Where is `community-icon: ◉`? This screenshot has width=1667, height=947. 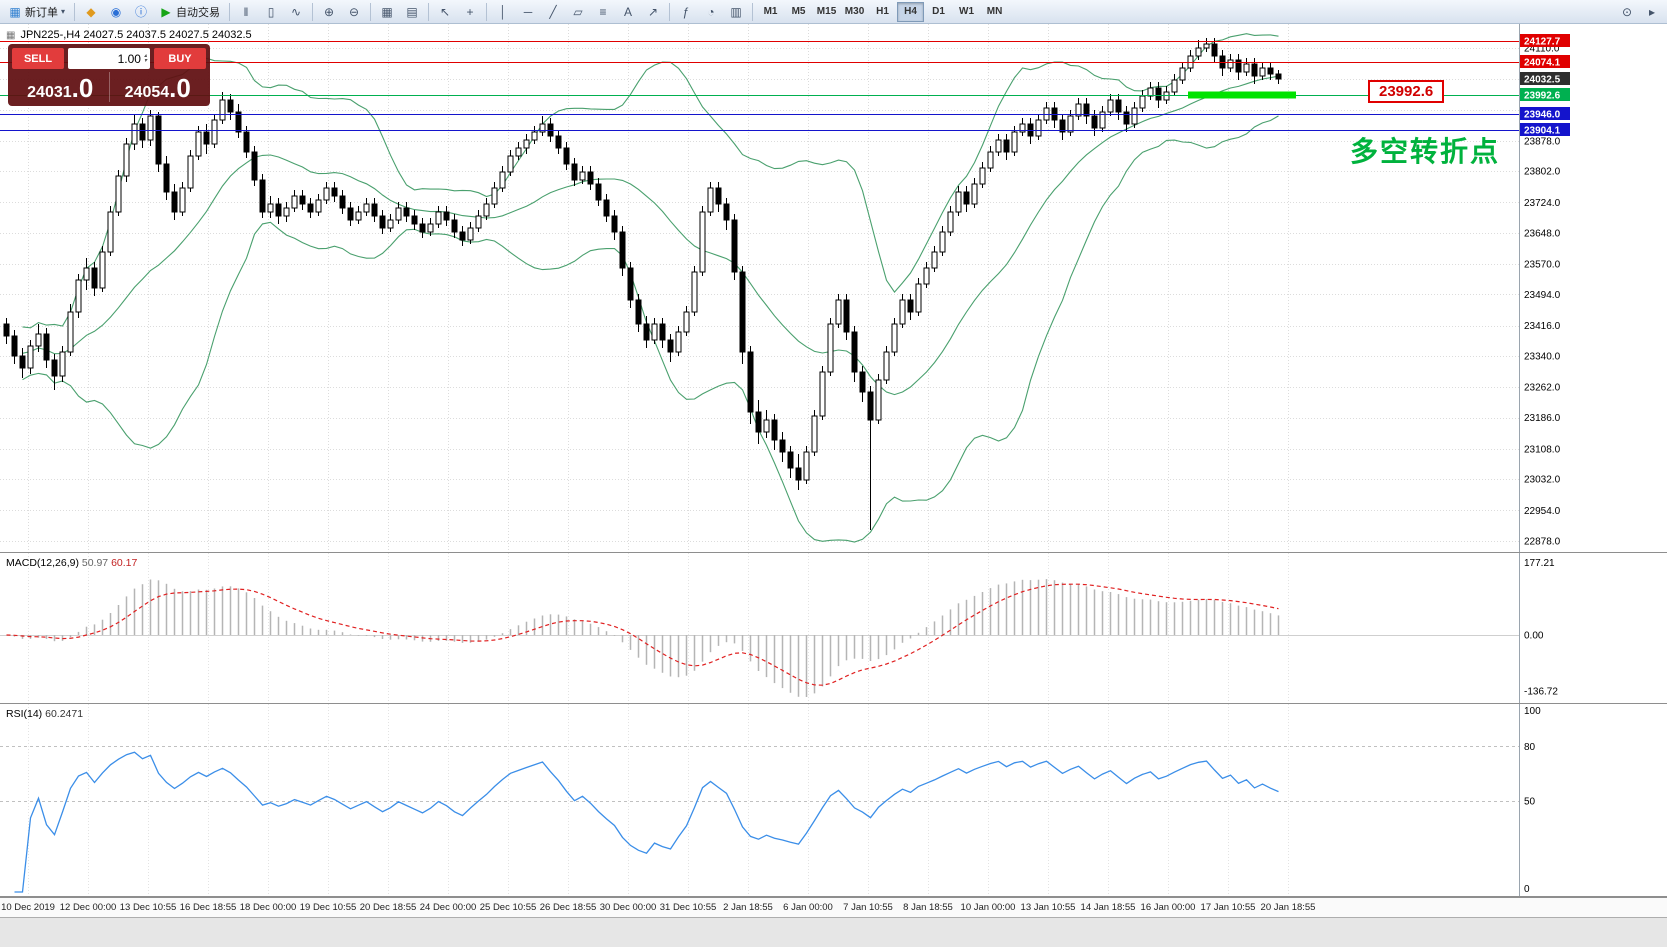
community-icon: ◉ is located at coordinates (116, 11).